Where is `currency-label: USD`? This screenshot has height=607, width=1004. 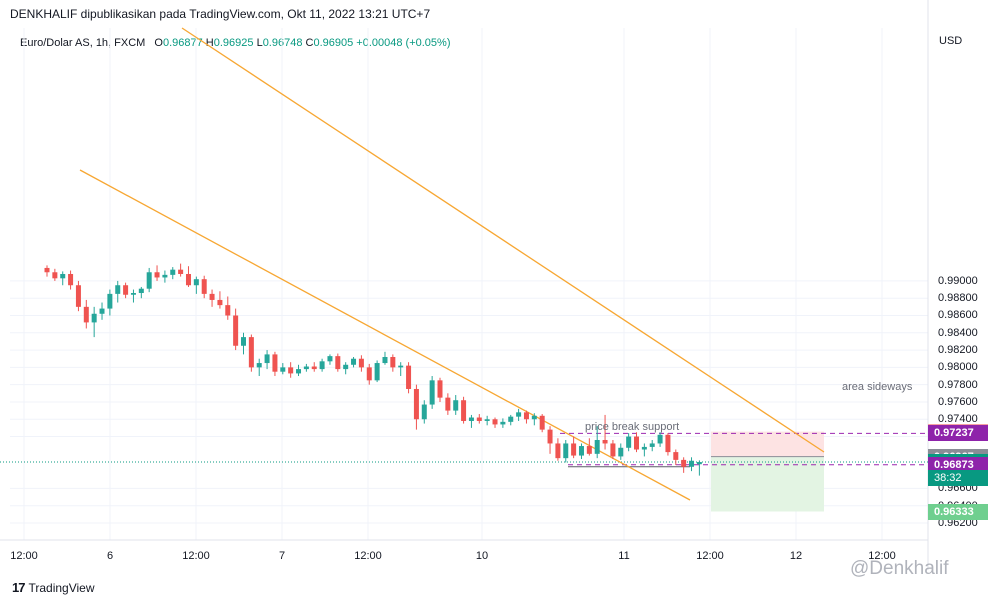
currency-label: USD is located at coordinates (951, 41).